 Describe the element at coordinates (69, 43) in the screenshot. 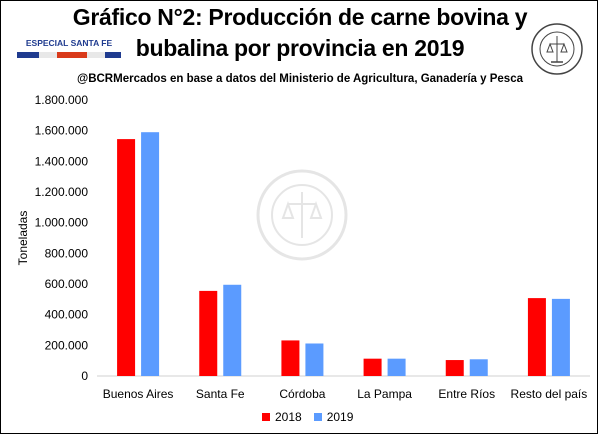

I see `badge-label: ESPECIAL SANTA FE` at that location.